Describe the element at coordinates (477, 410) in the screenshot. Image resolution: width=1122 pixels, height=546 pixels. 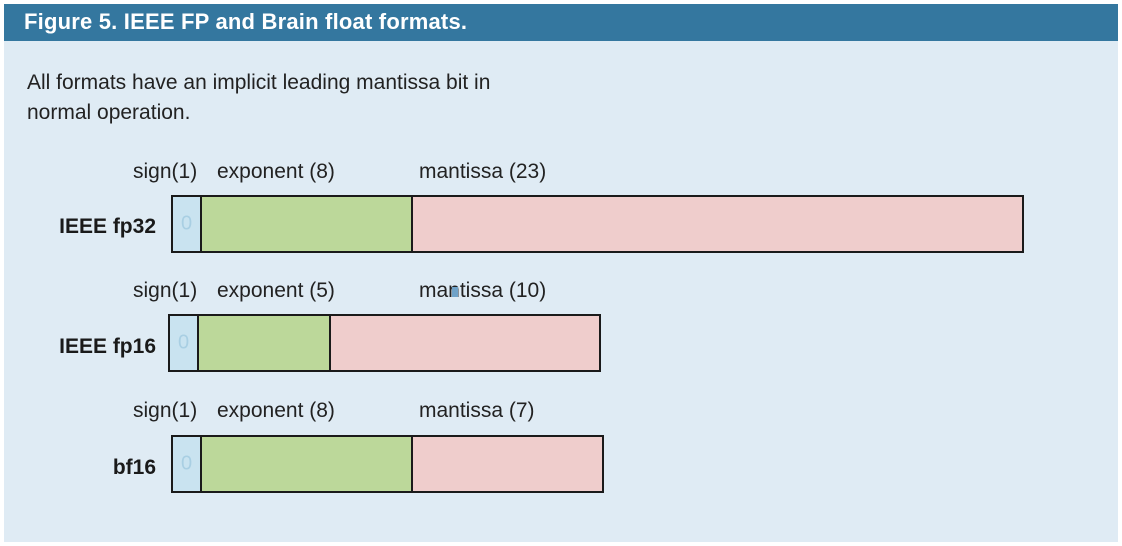
I see `bf16-mantissa-label: mantissa (7)` at that location.